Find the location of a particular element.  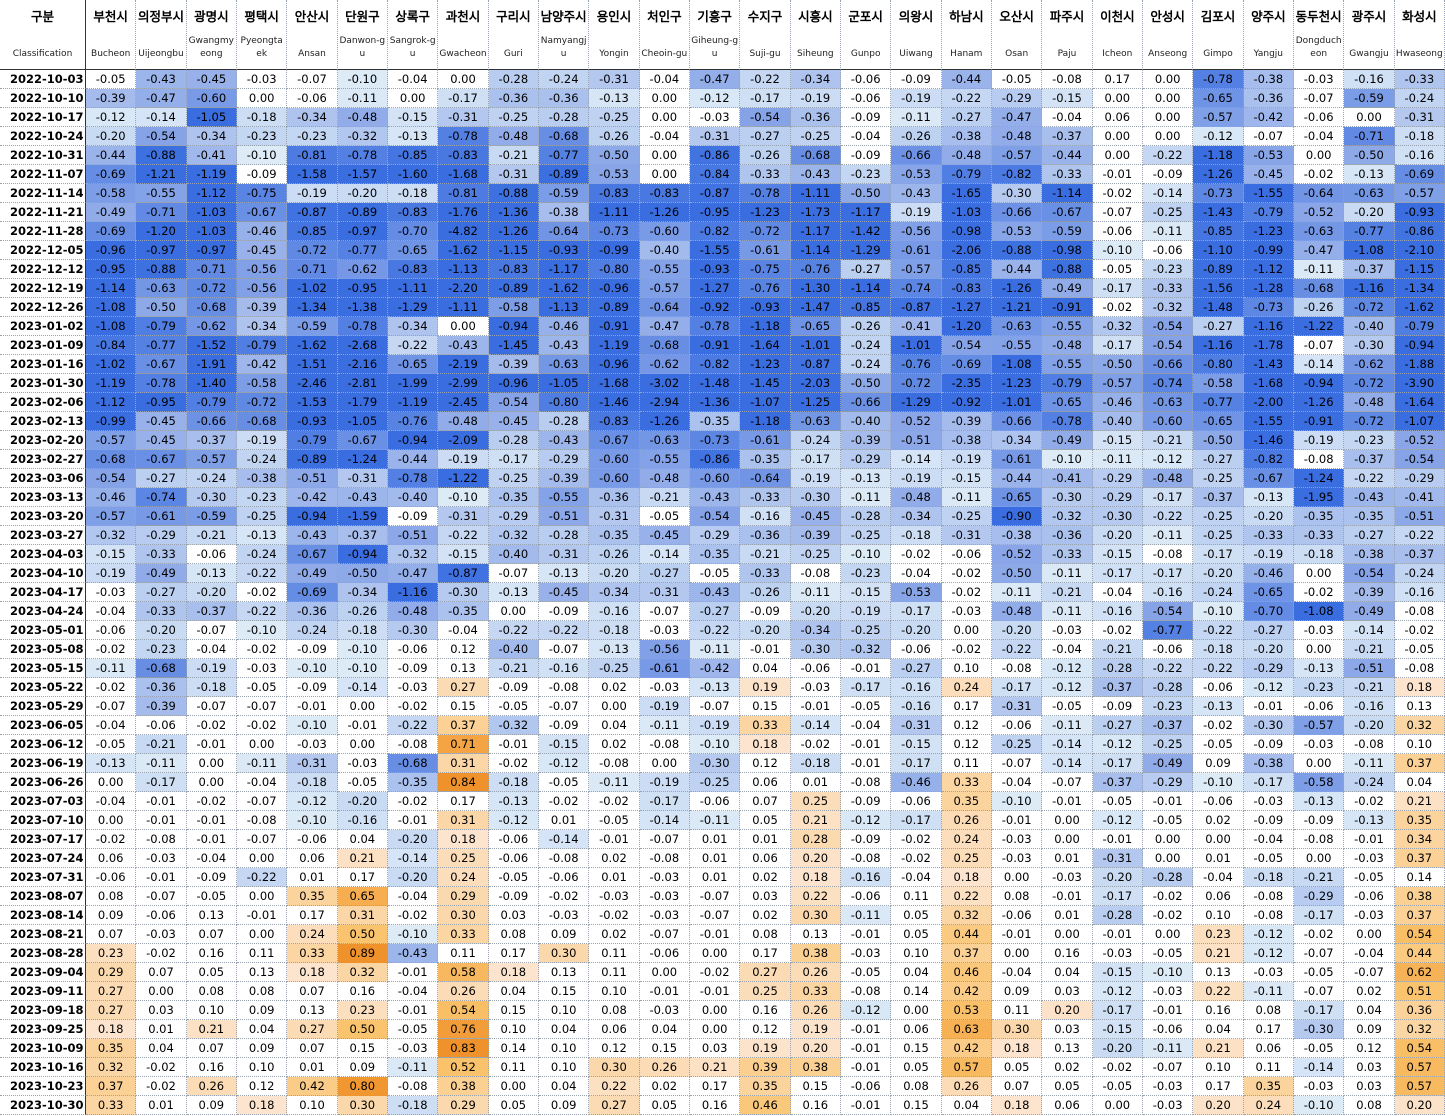

value-cell: -1.05 is located at coordinates (211, 117).